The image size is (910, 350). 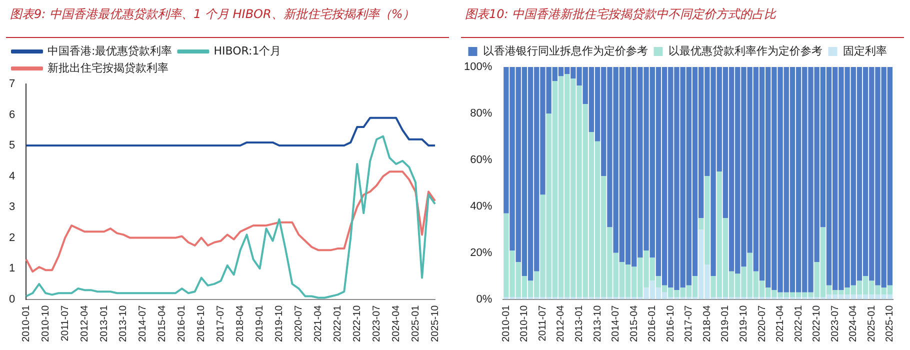 What do you see at coordinates (565, 51) in the screenshot?
I see `legend-label: 以香港银行同业拆息作为定价参考` at bounding box center [565, 51].